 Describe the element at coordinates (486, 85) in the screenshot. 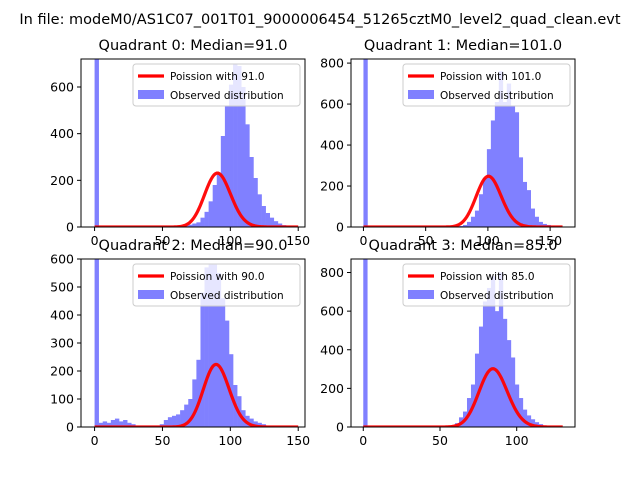

I see `legend: Poission with 101.0 Observed distribution` at that location.